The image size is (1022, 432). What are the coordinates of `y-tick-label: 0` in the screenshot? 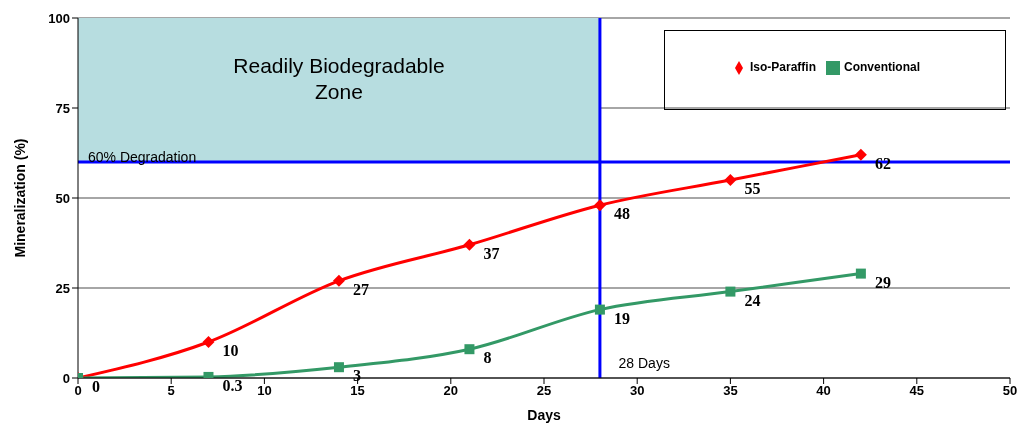 It's located at (66, 378).